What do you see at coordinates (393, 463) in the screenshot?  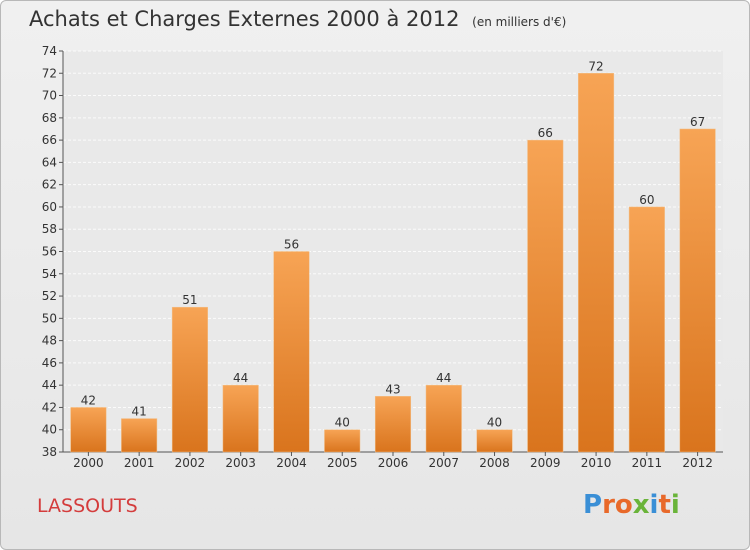 I see `x-tick-label-2006: 2006` at bounding box center [393, 463].